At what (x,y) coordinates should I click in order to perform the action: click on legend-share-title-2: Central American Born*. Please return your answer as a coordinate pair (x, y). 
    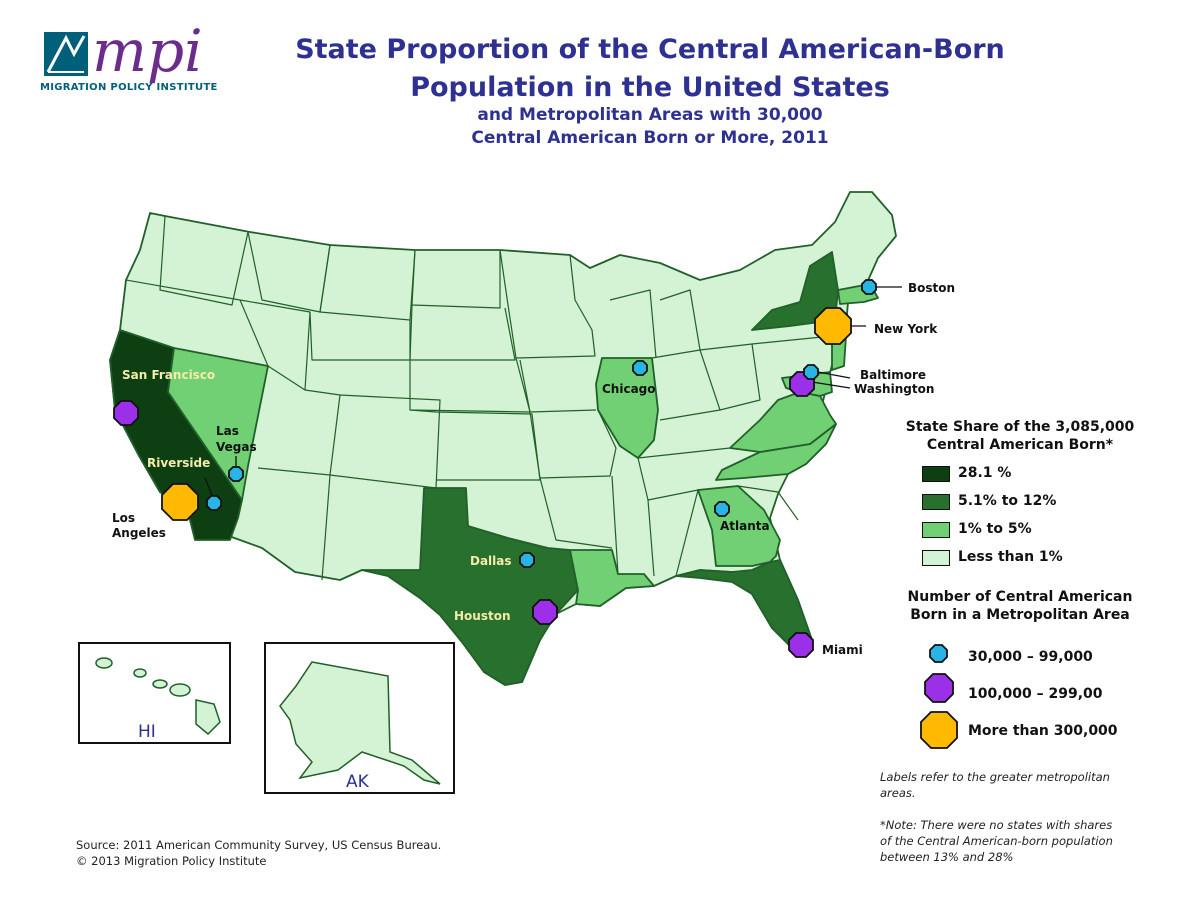
    Looking at the image, I should click on (1020, 445).